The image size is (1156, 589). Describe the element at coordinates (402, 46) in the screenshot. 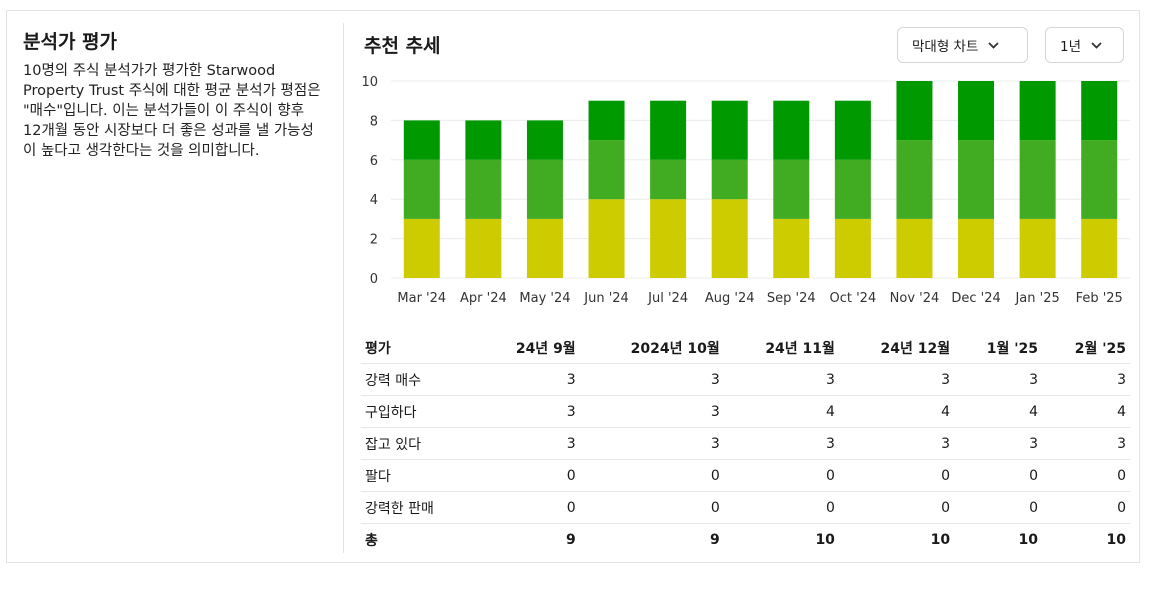

I see `recommendation-trend-title: 추천 추세` at that location.